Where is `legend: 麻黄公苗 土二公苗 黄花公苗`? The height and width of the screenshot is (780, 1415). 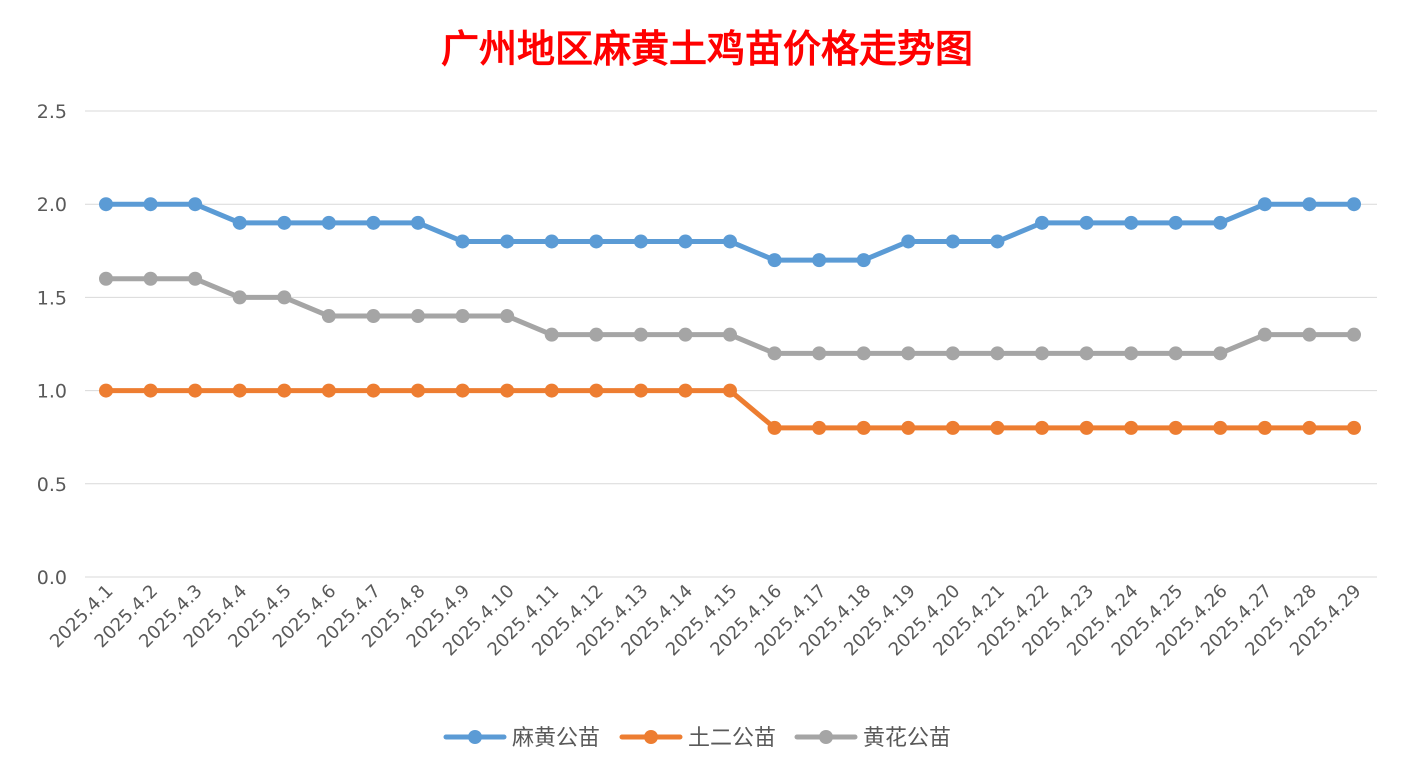 legend: 麻黄公苗 土二公苗 黄花公苗 is located at coordinates (697, 738).